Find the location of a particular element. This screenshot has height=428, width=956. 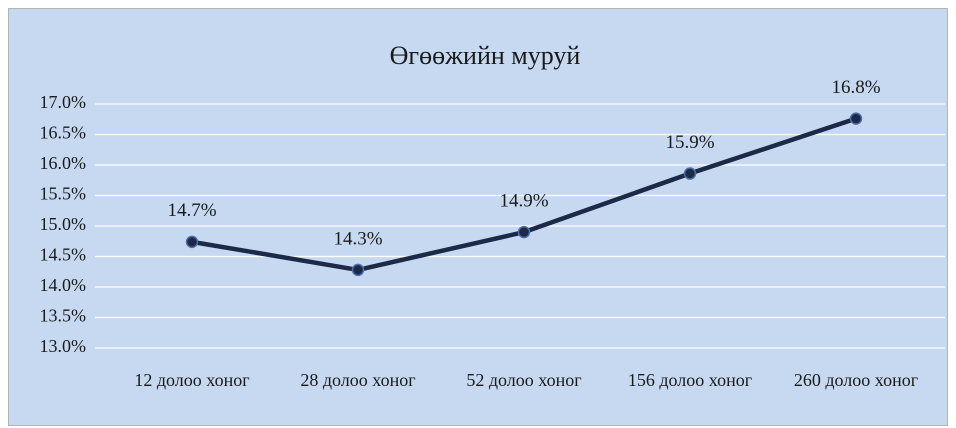

x-tick-label: 260 долоо хоног is located at coordinates (856, 380).